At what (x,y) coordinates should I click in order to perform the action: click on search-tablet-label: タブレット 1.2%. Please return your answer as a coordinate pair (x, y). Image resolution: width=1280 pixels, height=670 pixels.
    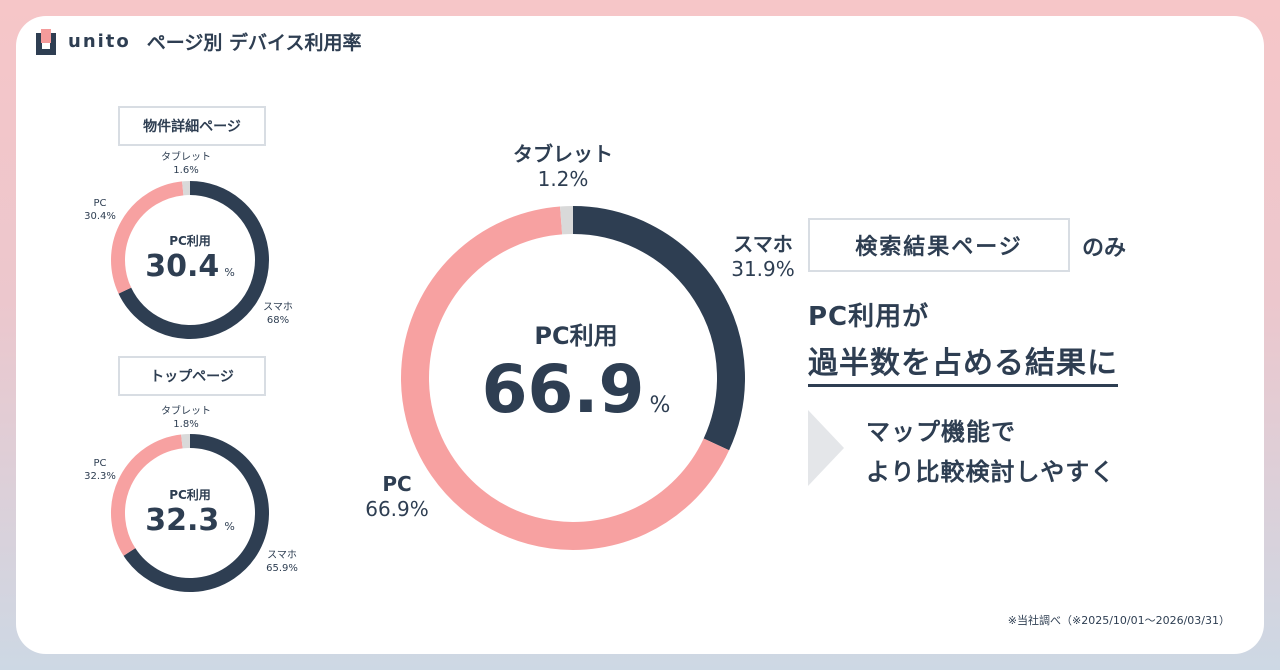
    Looking at the image, I should click on (563, 167).